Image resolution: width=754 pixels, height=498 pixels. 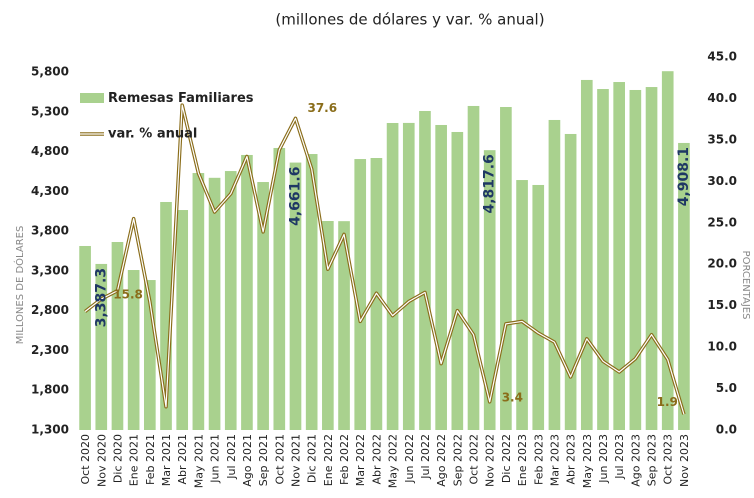 I want to click on x-tick-label: Oct 2022, so click(x=474, y=459).